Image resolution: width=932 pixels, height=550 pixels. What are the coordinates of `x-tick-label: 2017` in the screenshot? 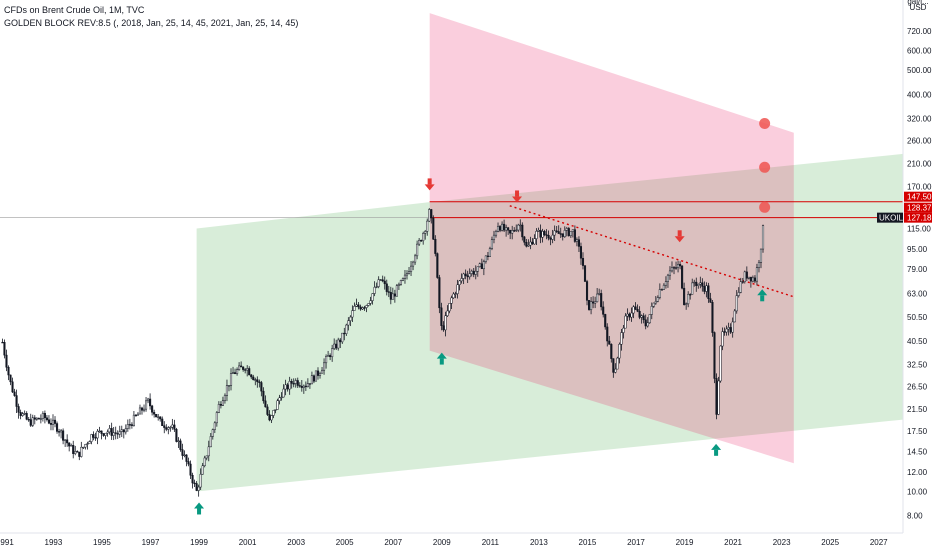 It's located at (636, 542).